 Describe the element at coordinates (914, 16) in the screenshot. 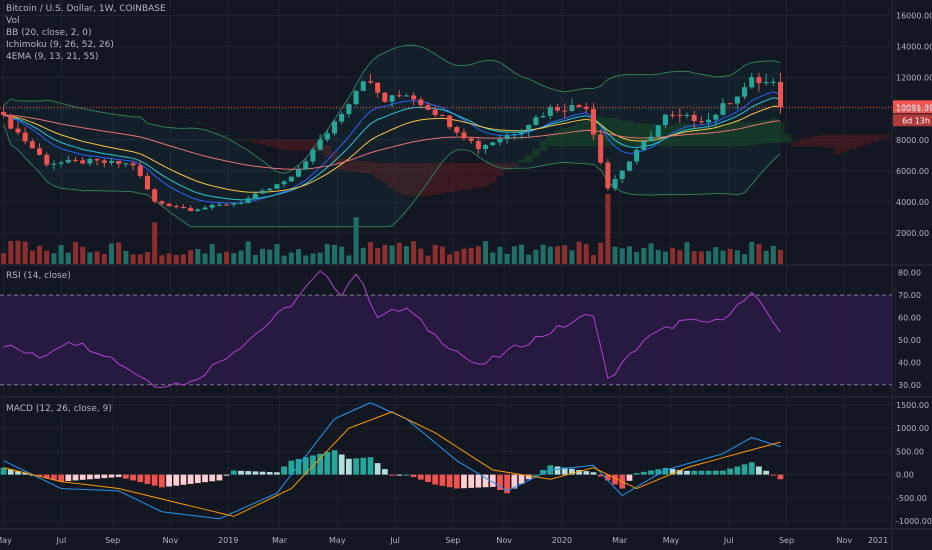

I see `price-axis-label: 16000.00` at that location.